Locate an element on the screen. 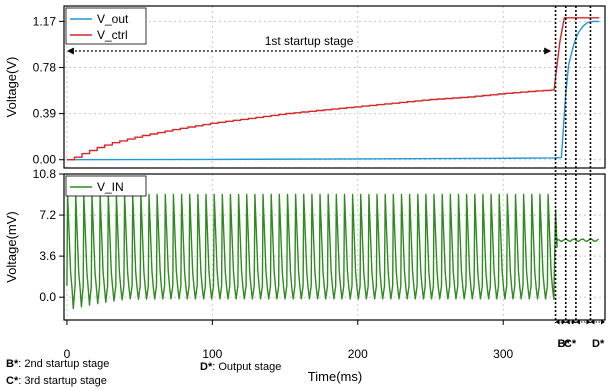 Image resolution: width=608 pixels, height=391 pixels. x-tick-label: 100 is located at coordinates (212, 354).